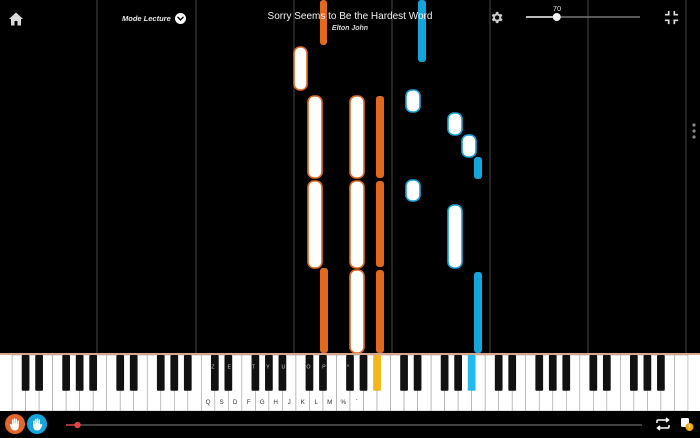 This screenshot has height=438, width=700. What do you see at coordinates (348, 368) in the screenshot?
I see `black-key-label: ^` at bounding box center [348, 368].